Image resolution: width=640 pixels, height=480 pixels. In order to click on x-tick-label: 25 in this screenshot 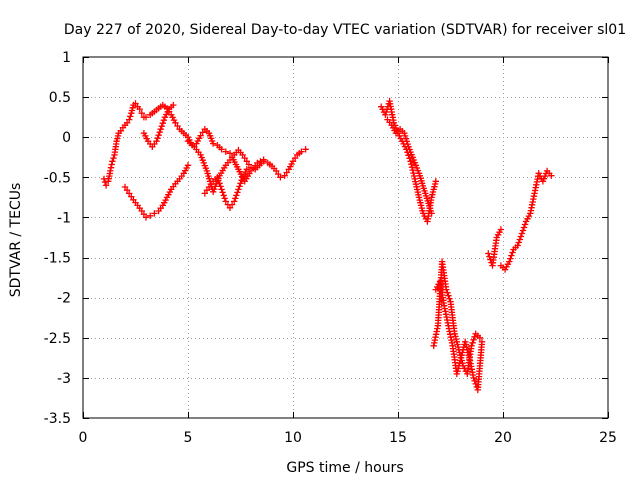, I will do `click(608, 438)`.